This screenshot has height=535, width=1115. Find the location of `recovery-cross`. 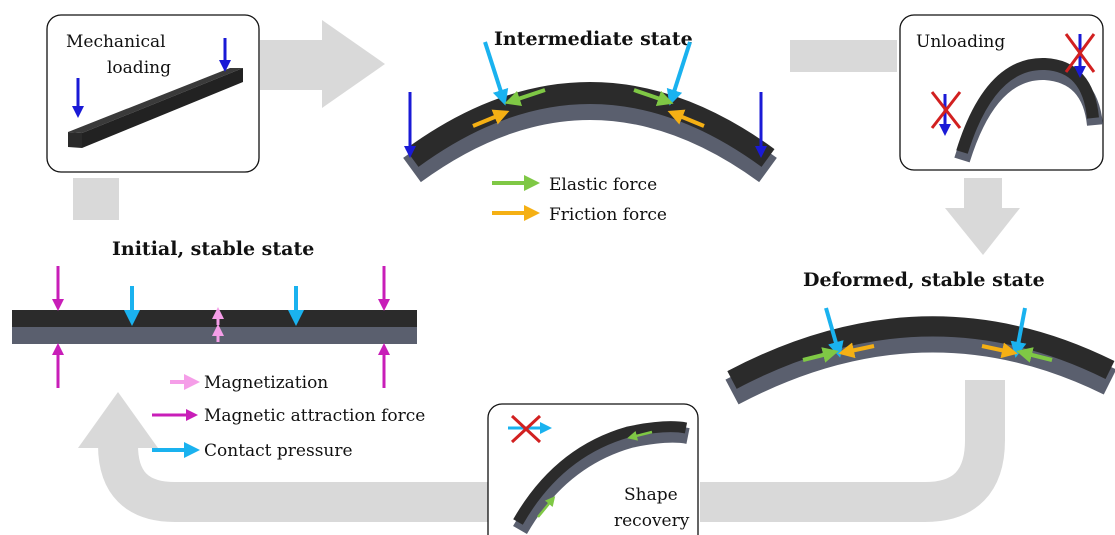

recovery-cross is located at coordinates (526, 429).